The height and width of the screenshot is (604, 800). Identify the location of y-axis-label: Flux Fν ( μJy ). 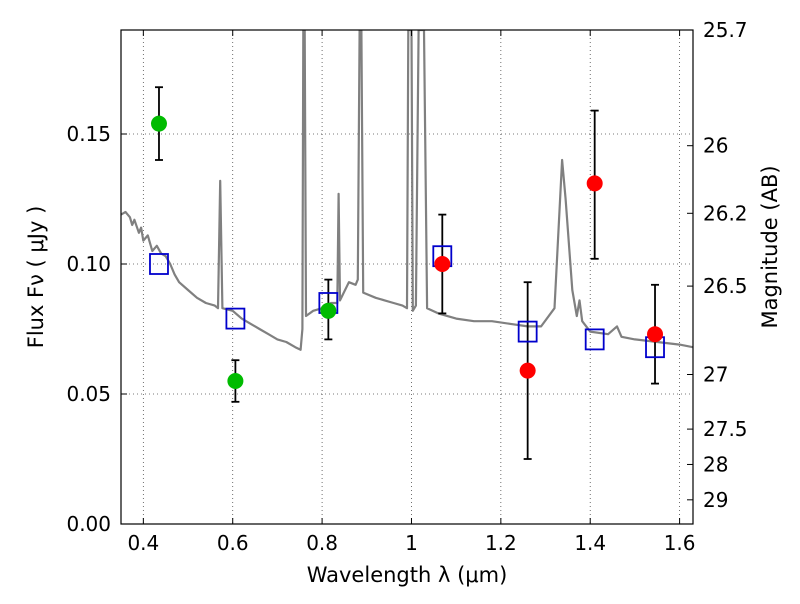
(36, 277).